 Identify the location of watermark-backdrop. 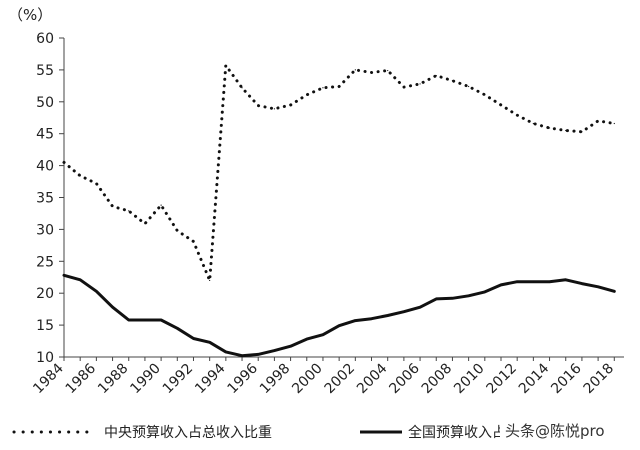
(566, 430).